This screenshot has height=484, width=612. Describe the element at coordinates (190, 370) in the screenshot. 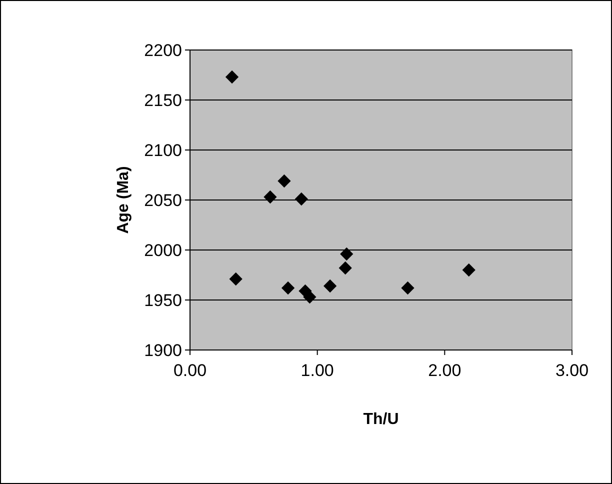

I see `x-tick-label: 0.00` at that location.